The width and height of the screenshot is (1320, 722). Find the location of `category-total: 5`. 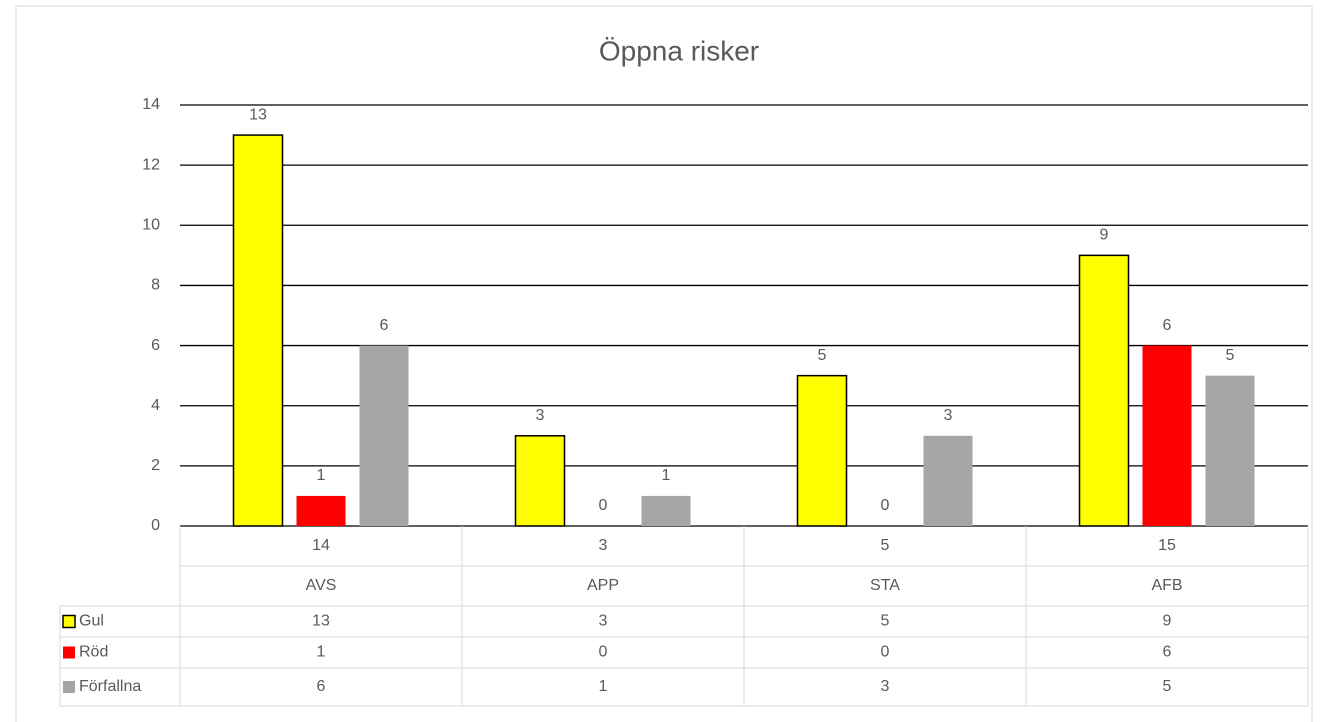

category-total: 5 is located at coordinates (885, 545).